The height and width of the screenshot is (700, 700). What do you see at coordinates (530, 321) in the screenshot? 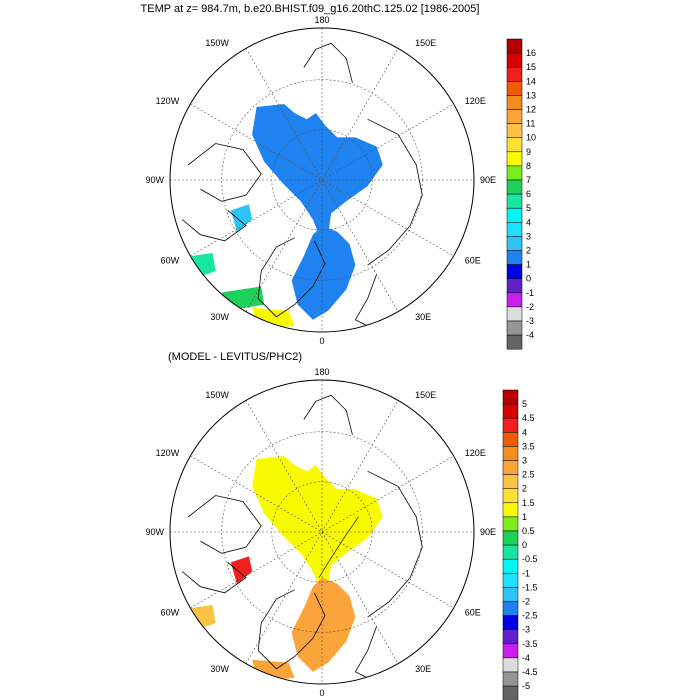
I see `colorbar-label: -3` at bounding box center [530, 321].